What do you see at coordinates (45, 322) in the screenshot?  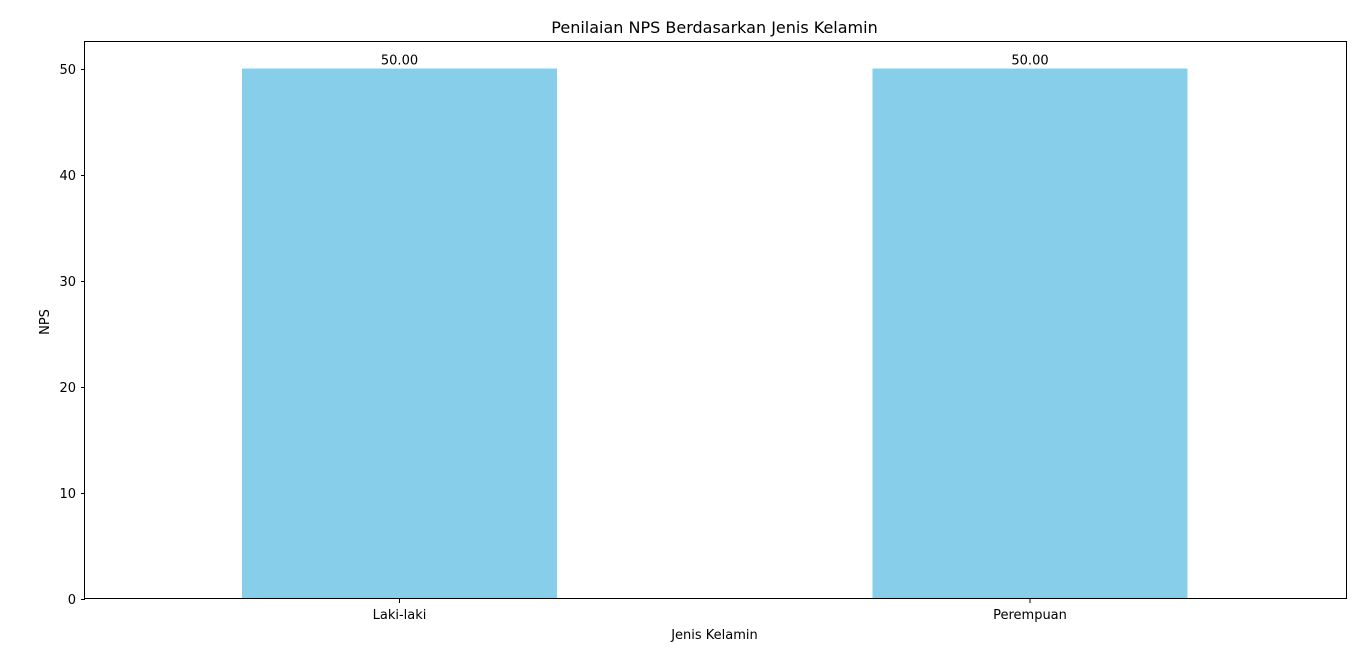 I see `y-axis-label: NPS` at bounding box center [45, 322].